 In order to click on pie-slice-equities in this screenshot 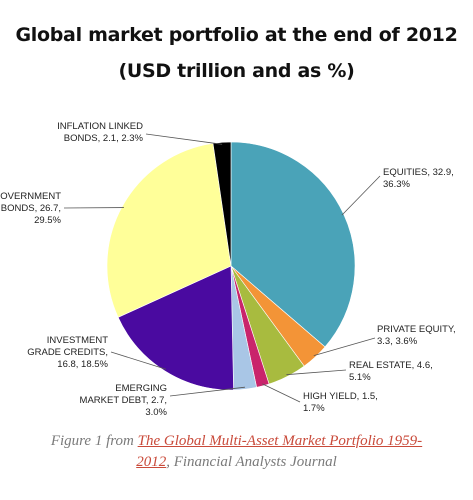, I will do `click(293, 244)`.